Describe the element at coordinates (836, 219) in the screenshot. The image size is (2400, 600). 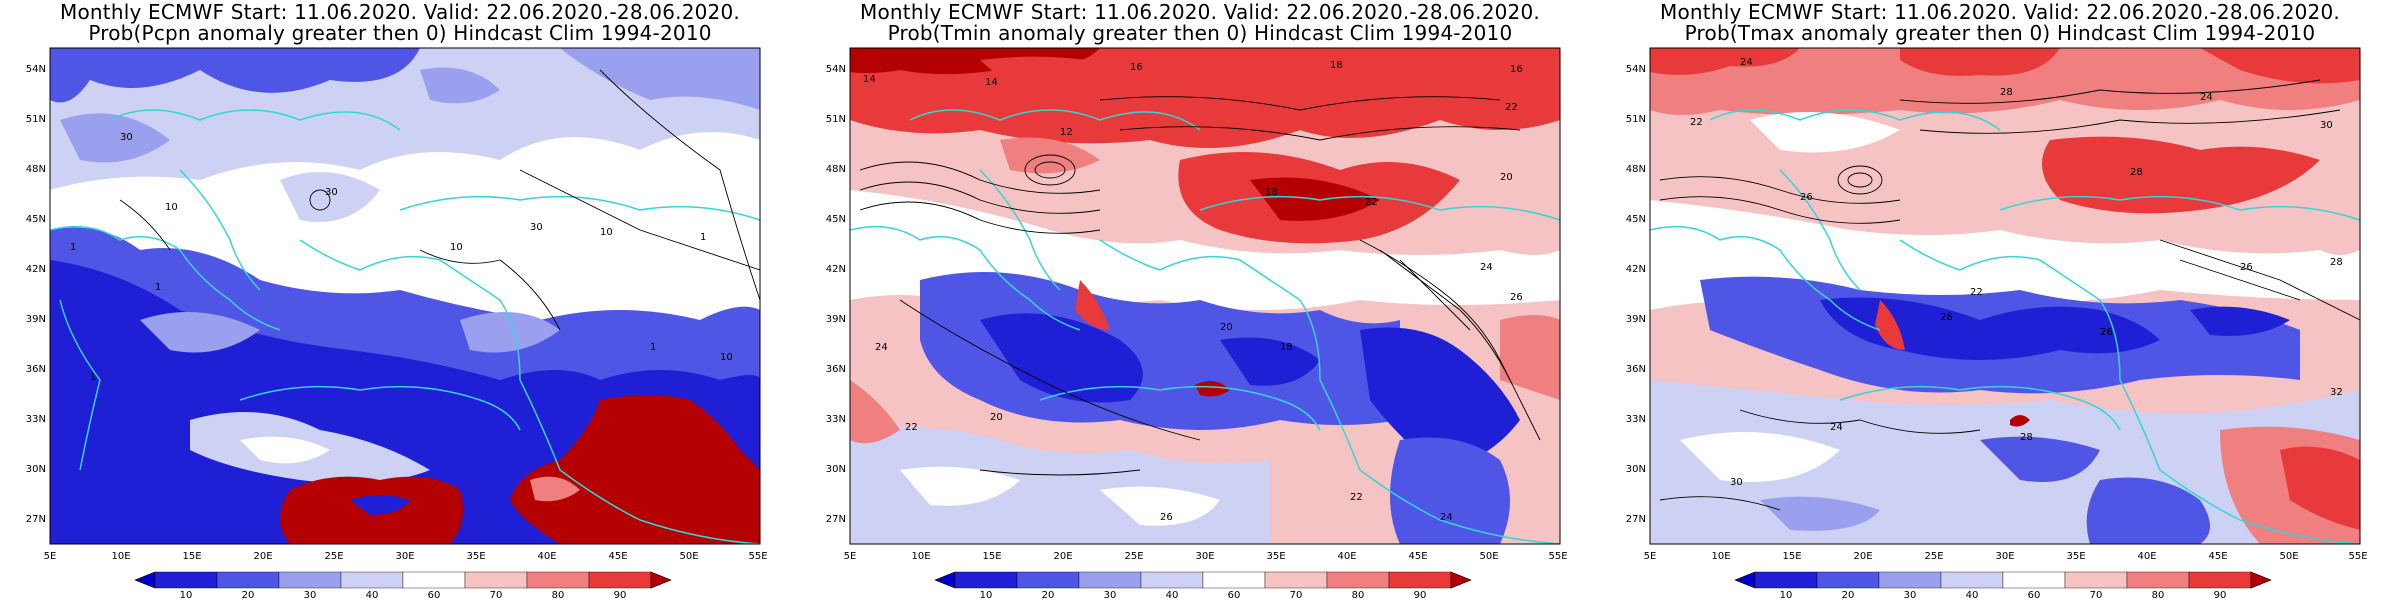
I see `lat-tick: 45N` at that location.